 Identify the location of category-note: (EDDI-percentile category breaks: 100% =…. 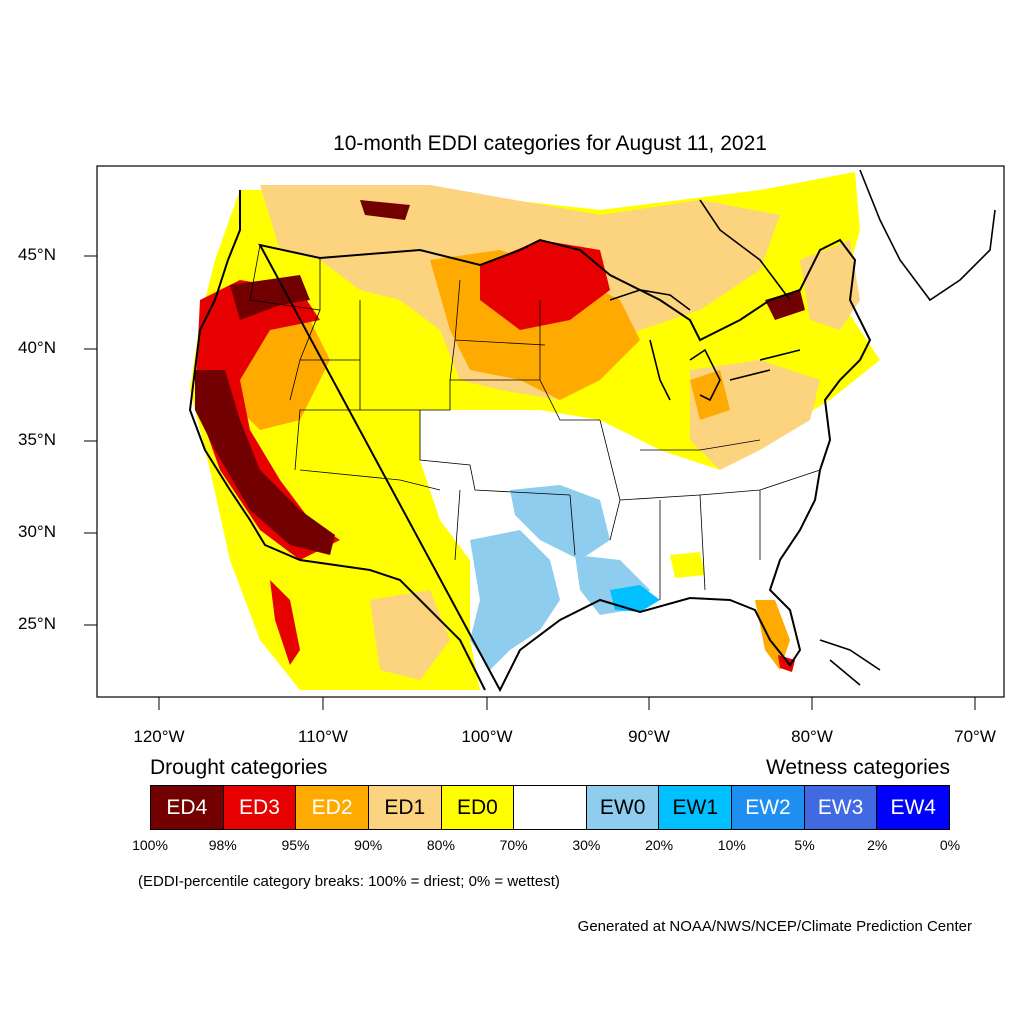
(349, 881).